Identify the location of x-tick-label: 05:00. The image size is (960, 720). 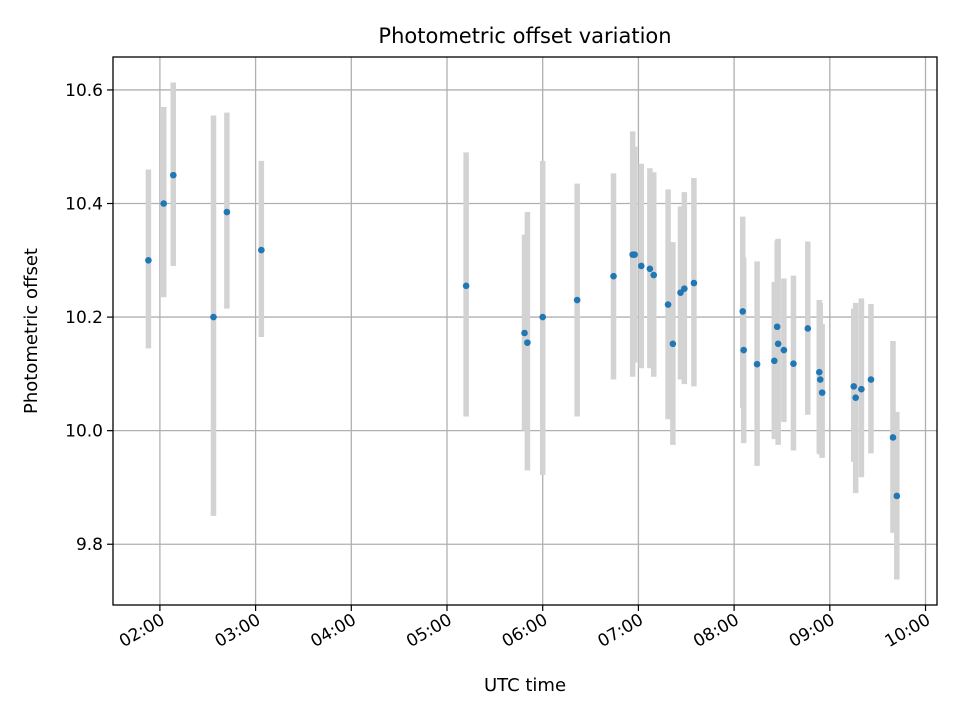
(429, 631).